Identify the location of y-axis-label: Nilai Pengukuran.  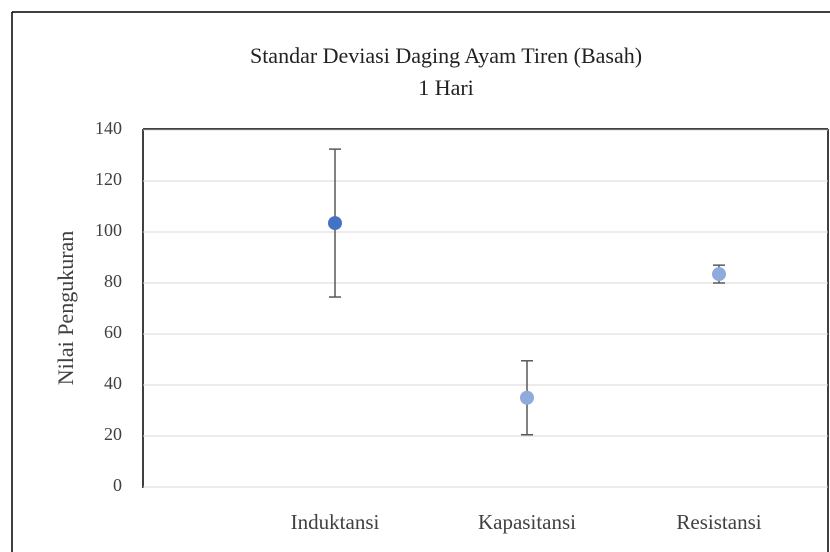
(65, 308).